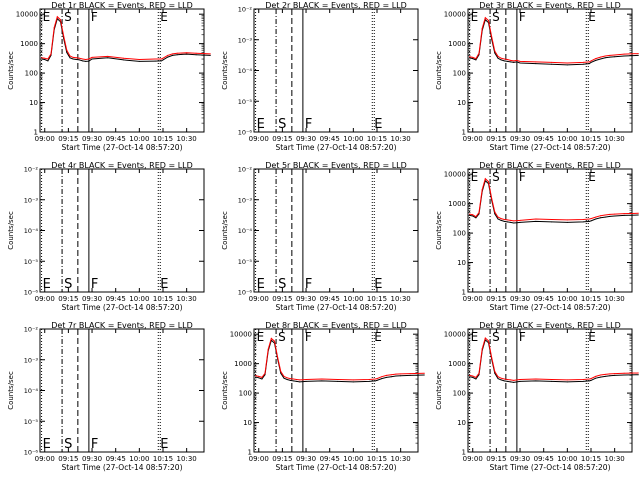 Image resolution: width=640 pixels, height=480 pixels. What do you see at coordinates (544, 299) in the screenshot?
I see `x-tick-label: 09:45` at bounding box center [544, 299].